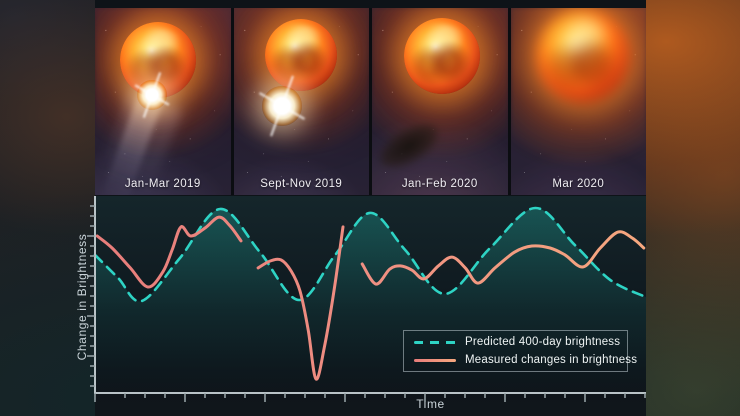  What do you see at coordinates (301, 184) in the screenshot?
I see `panel-date-label: Sept-Nov 2019` at bounding box center [301, 184].